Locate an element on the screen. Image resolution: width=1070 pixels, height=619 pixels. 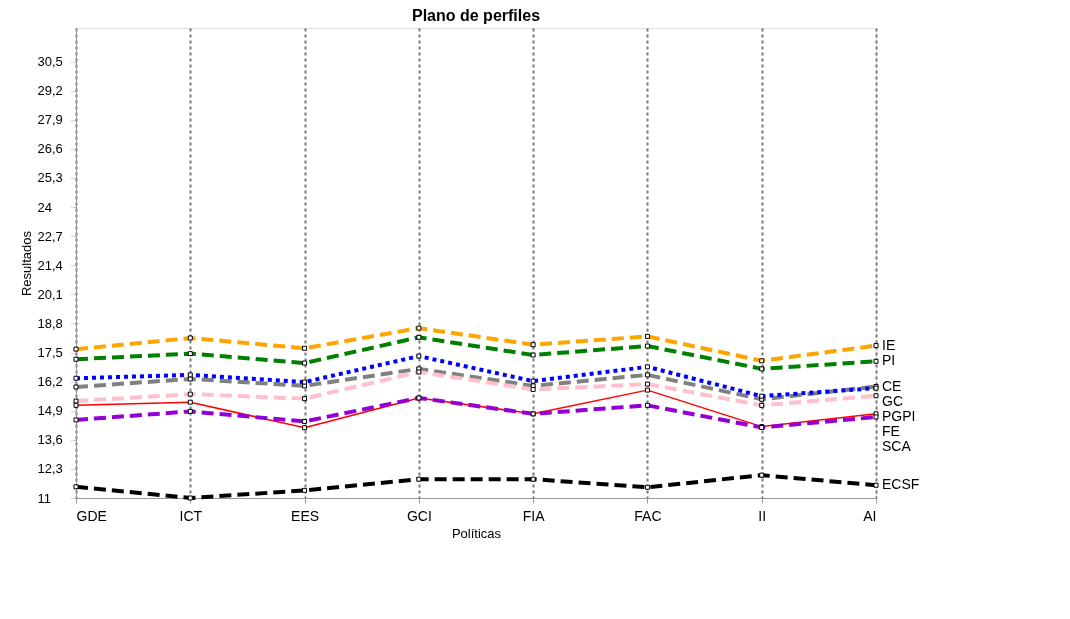
x-tick-label: EES is located at coordinates (305, 515).